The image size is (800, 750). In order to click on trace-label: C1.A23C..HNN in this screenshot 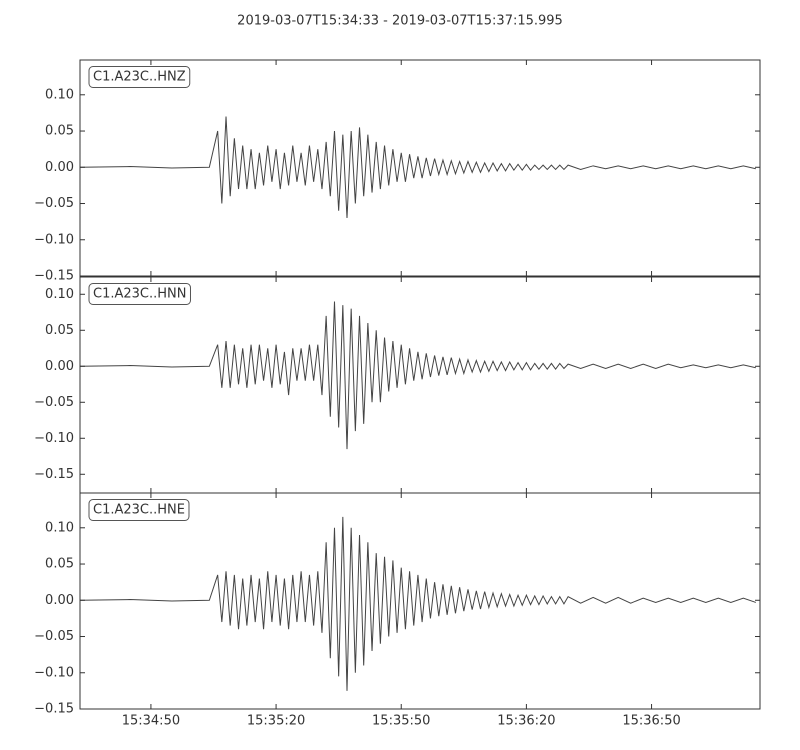, I will do `click(139, 294)`.